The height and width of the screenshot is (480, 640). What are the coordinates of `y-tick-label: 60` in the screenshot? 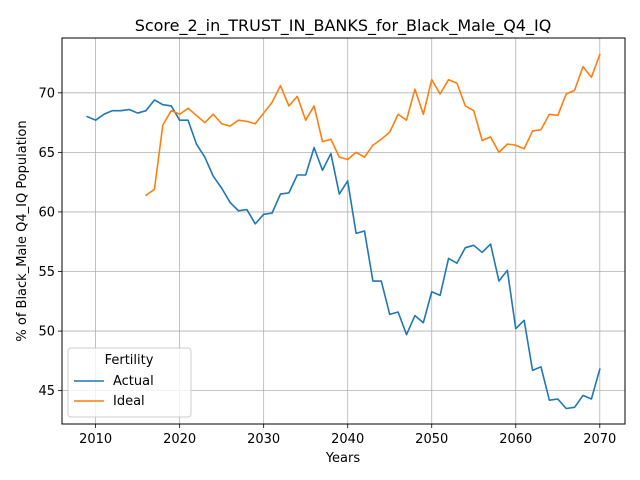 It's located at (46, 212).